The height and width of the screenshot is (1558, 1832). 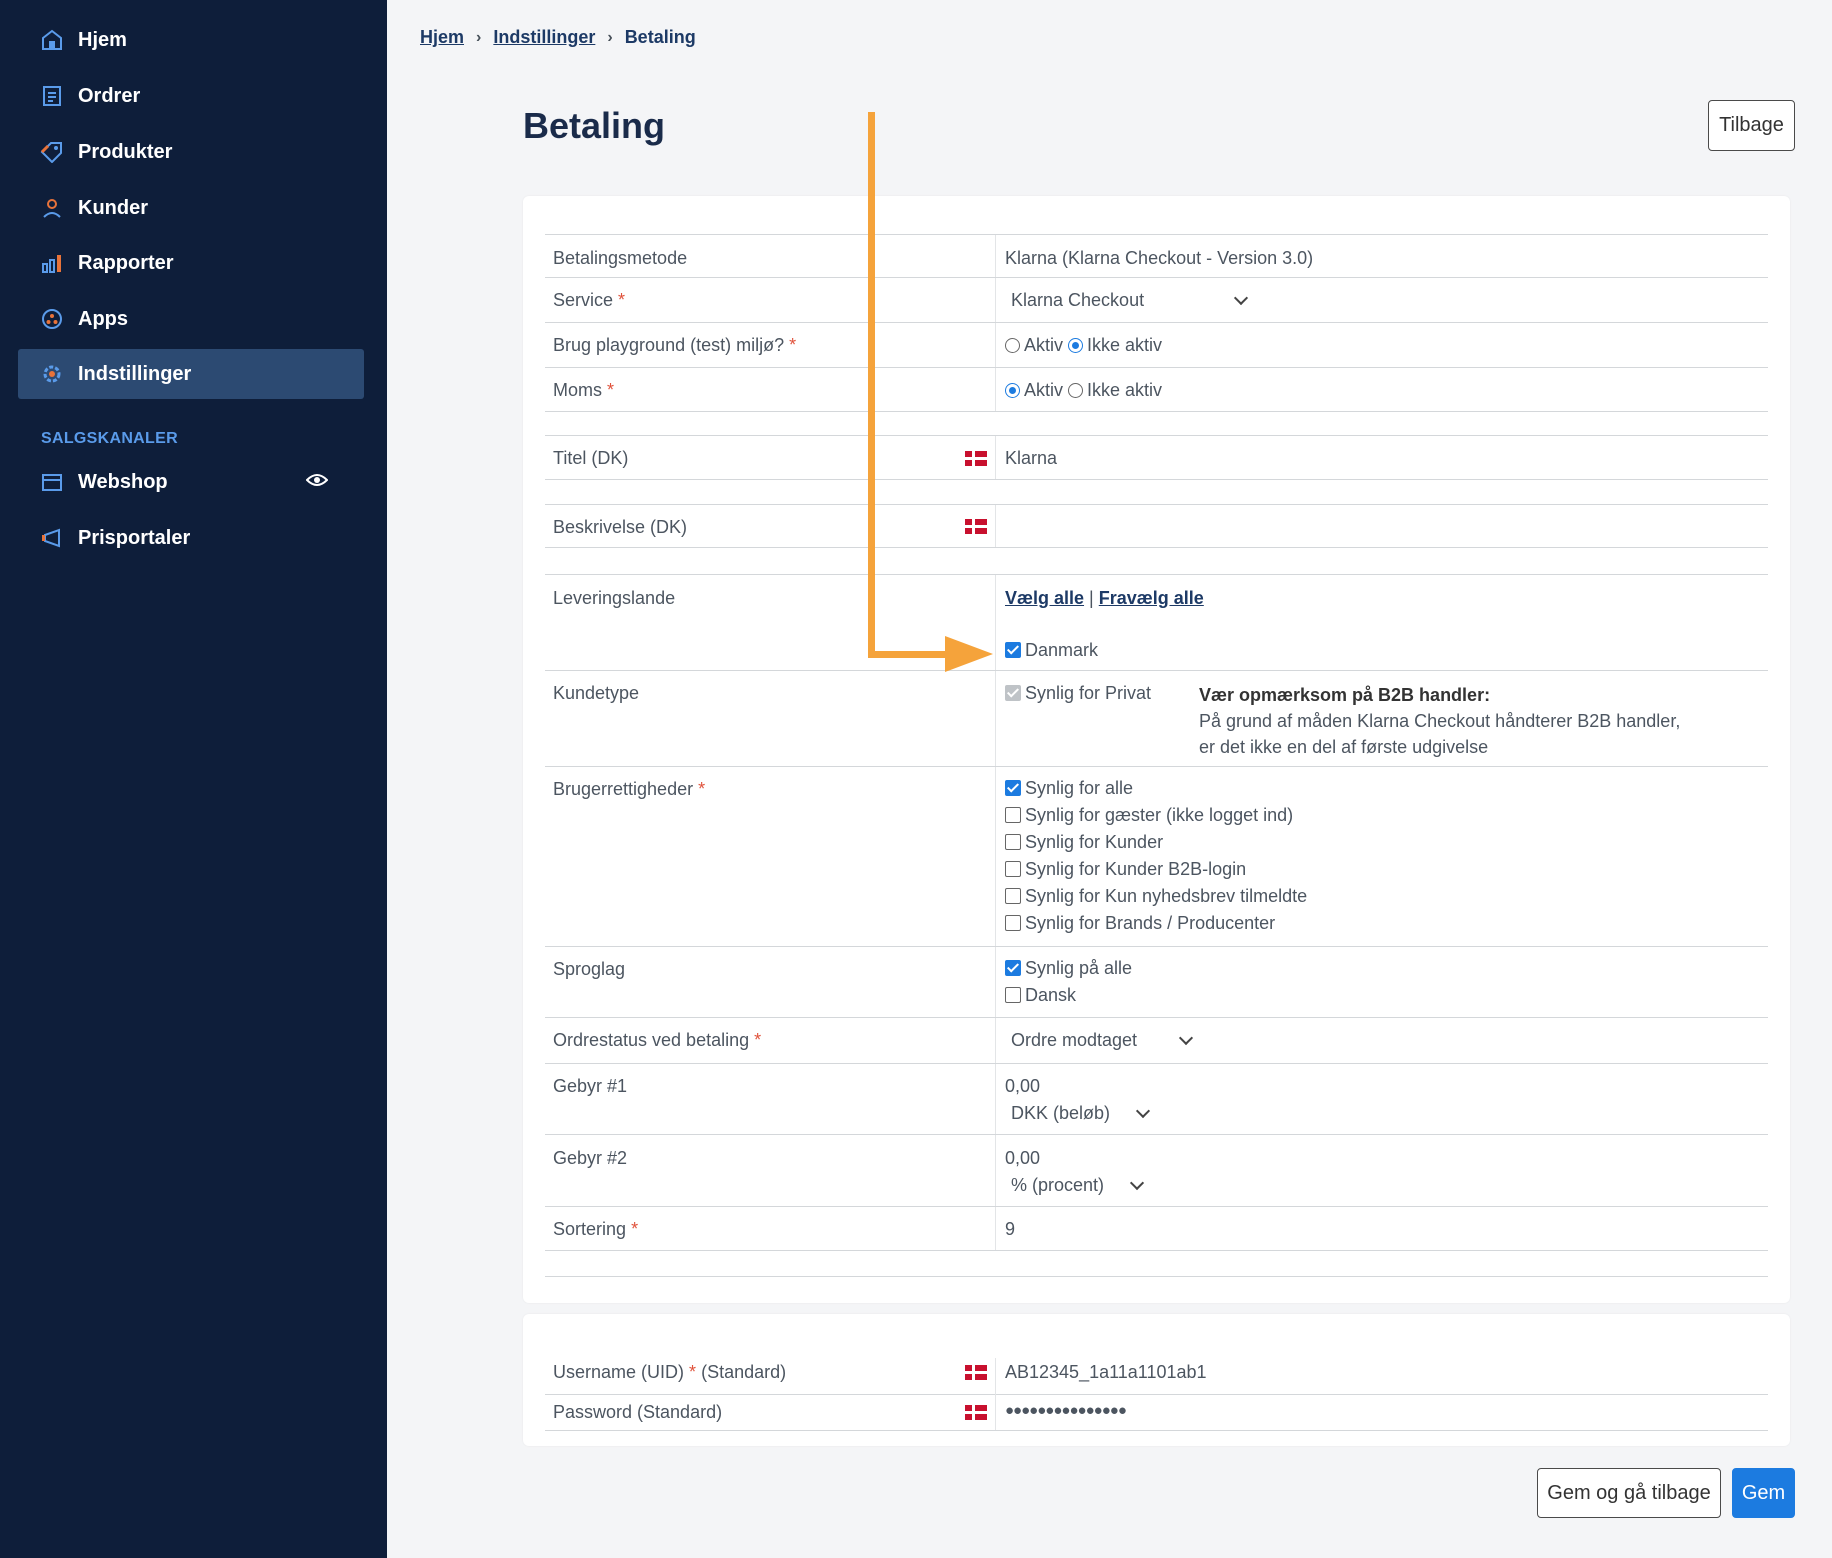 I want to click on breadcrumb-indstillinger: Indstillinger, so click(x=544, y=37).